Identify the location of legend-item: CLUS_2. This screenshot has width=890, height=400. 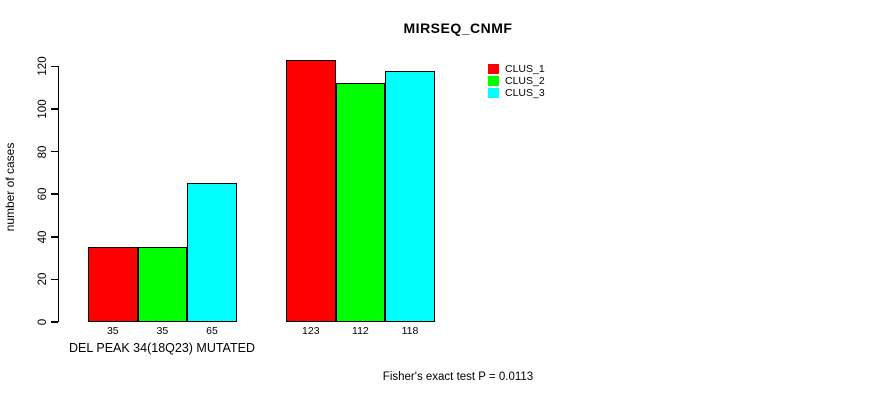
(516, 81).